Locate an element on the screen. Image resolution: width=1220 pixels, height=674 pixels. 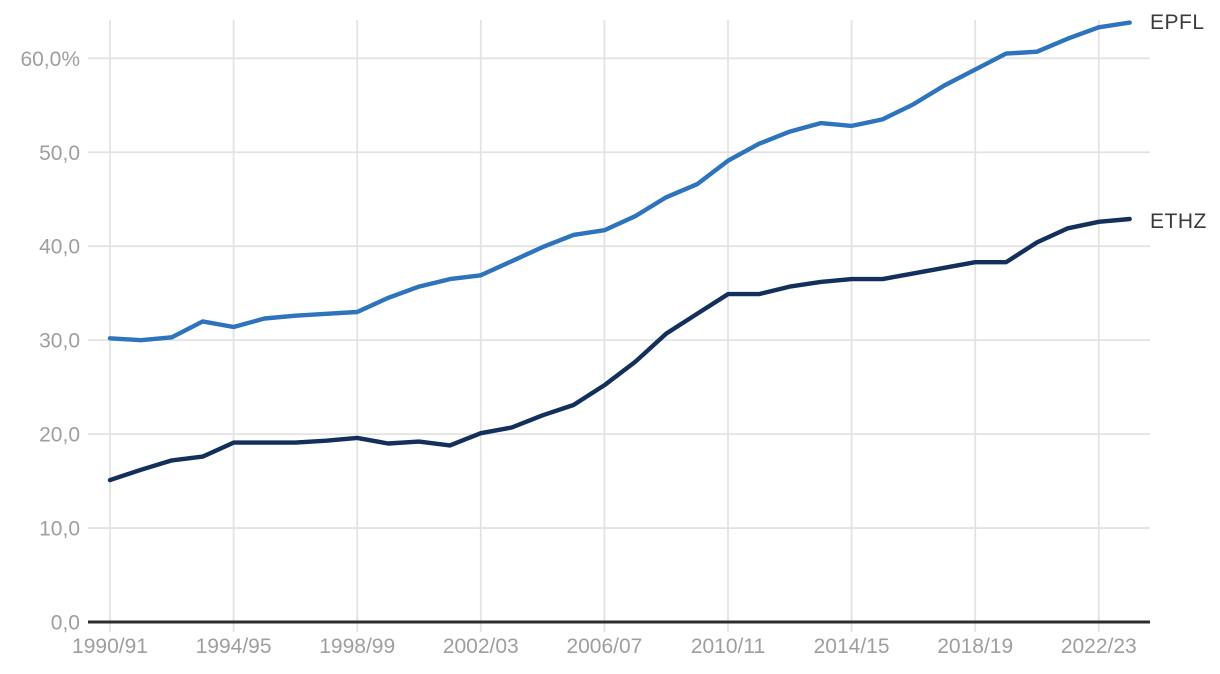
x-axis-tick-label: 2006/07 is located at coordinates (604, 646).